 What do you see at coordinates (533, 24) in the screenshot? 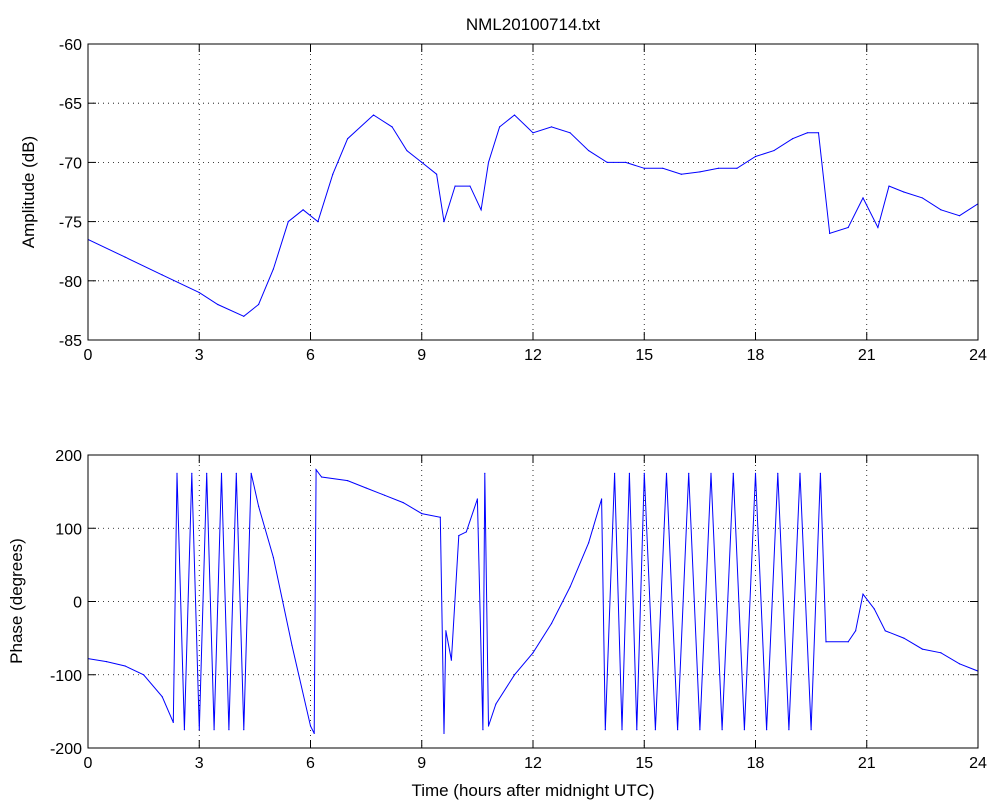
I see `chart-title: NML20100714.txt` at bounding box center [533, 24].